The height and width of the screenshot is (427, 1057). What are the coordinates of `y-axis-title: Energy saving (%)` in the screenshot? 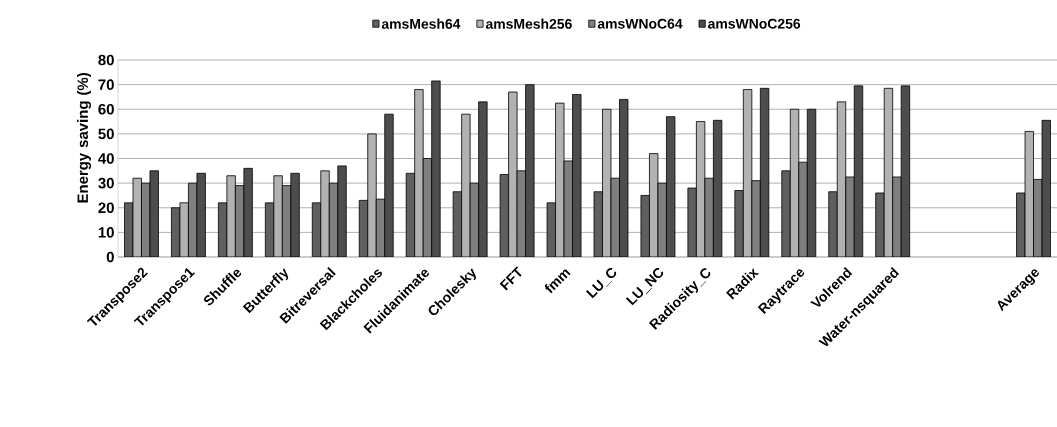 It's located at (84, 138).